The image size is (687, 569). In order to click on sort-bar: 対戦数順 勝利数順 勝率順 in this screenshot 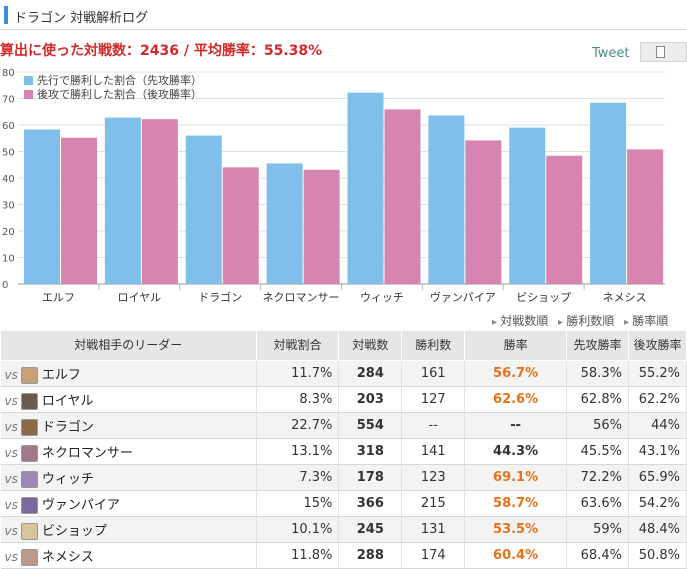, I will do `click(577, 320)`.